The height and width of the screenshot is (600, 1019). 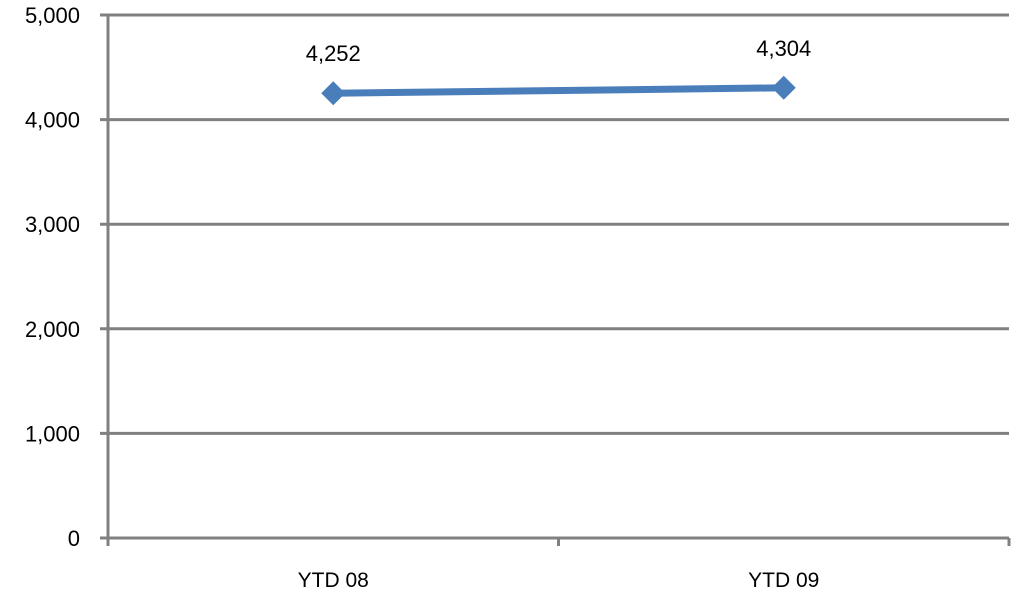 I want to click on x-axis-tick-labels: YTD 08 YTD 09, so click(x=559, y=580).